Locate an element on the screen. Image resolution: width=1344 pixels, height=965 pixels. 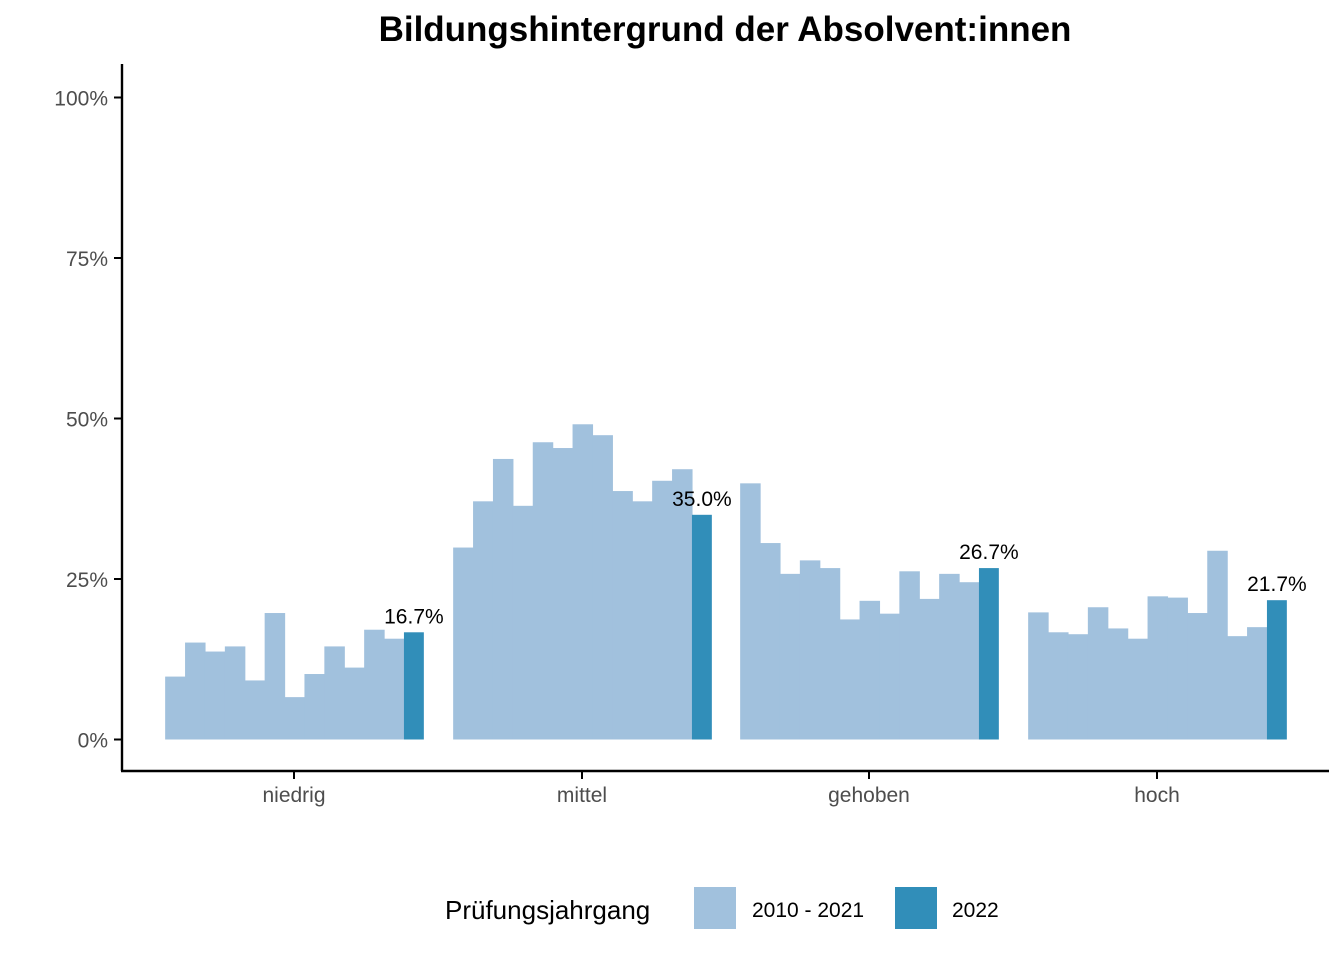
y-axis-ticks: 0% 25% 50% 75% 100% is located at coordinates (88, 420).